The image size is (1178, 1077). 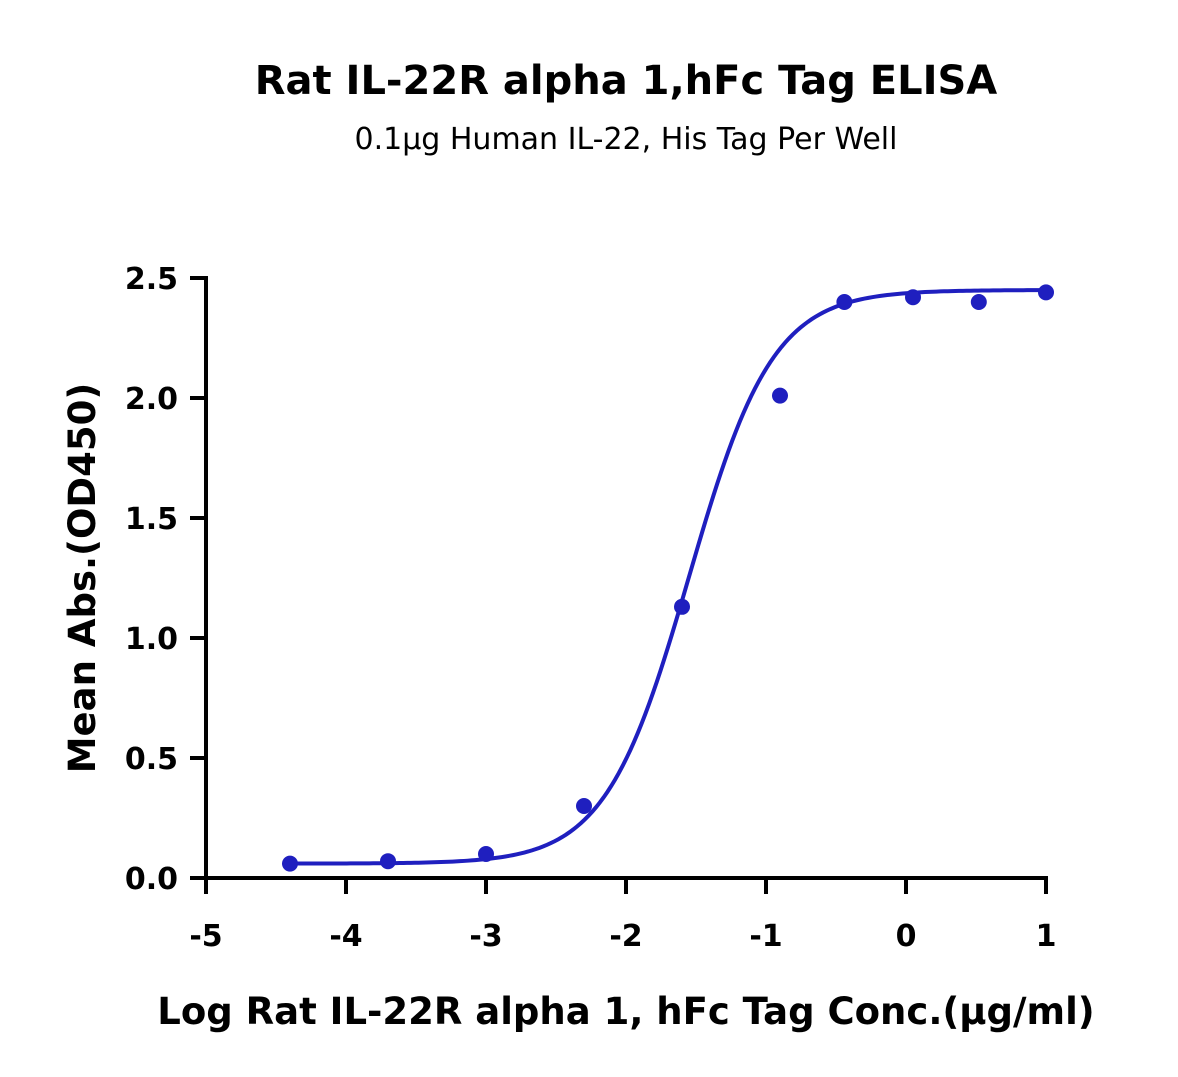 What do you see at coordinates (151, 879) in the screenshot?
I see `y-tick-label: 0.0` at bounding box center [151, 879].